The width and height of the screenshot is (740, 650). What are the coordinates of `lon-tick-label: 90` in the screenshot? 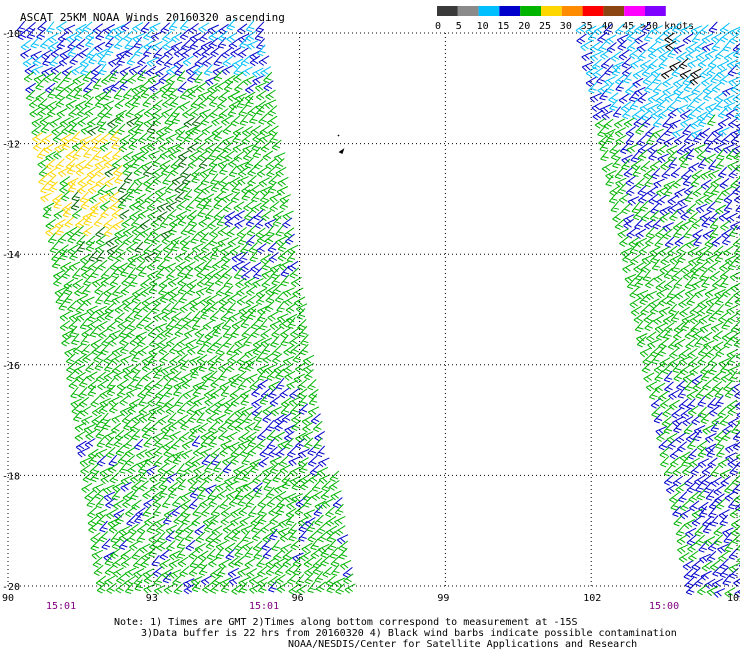 It's located at (8, 598).